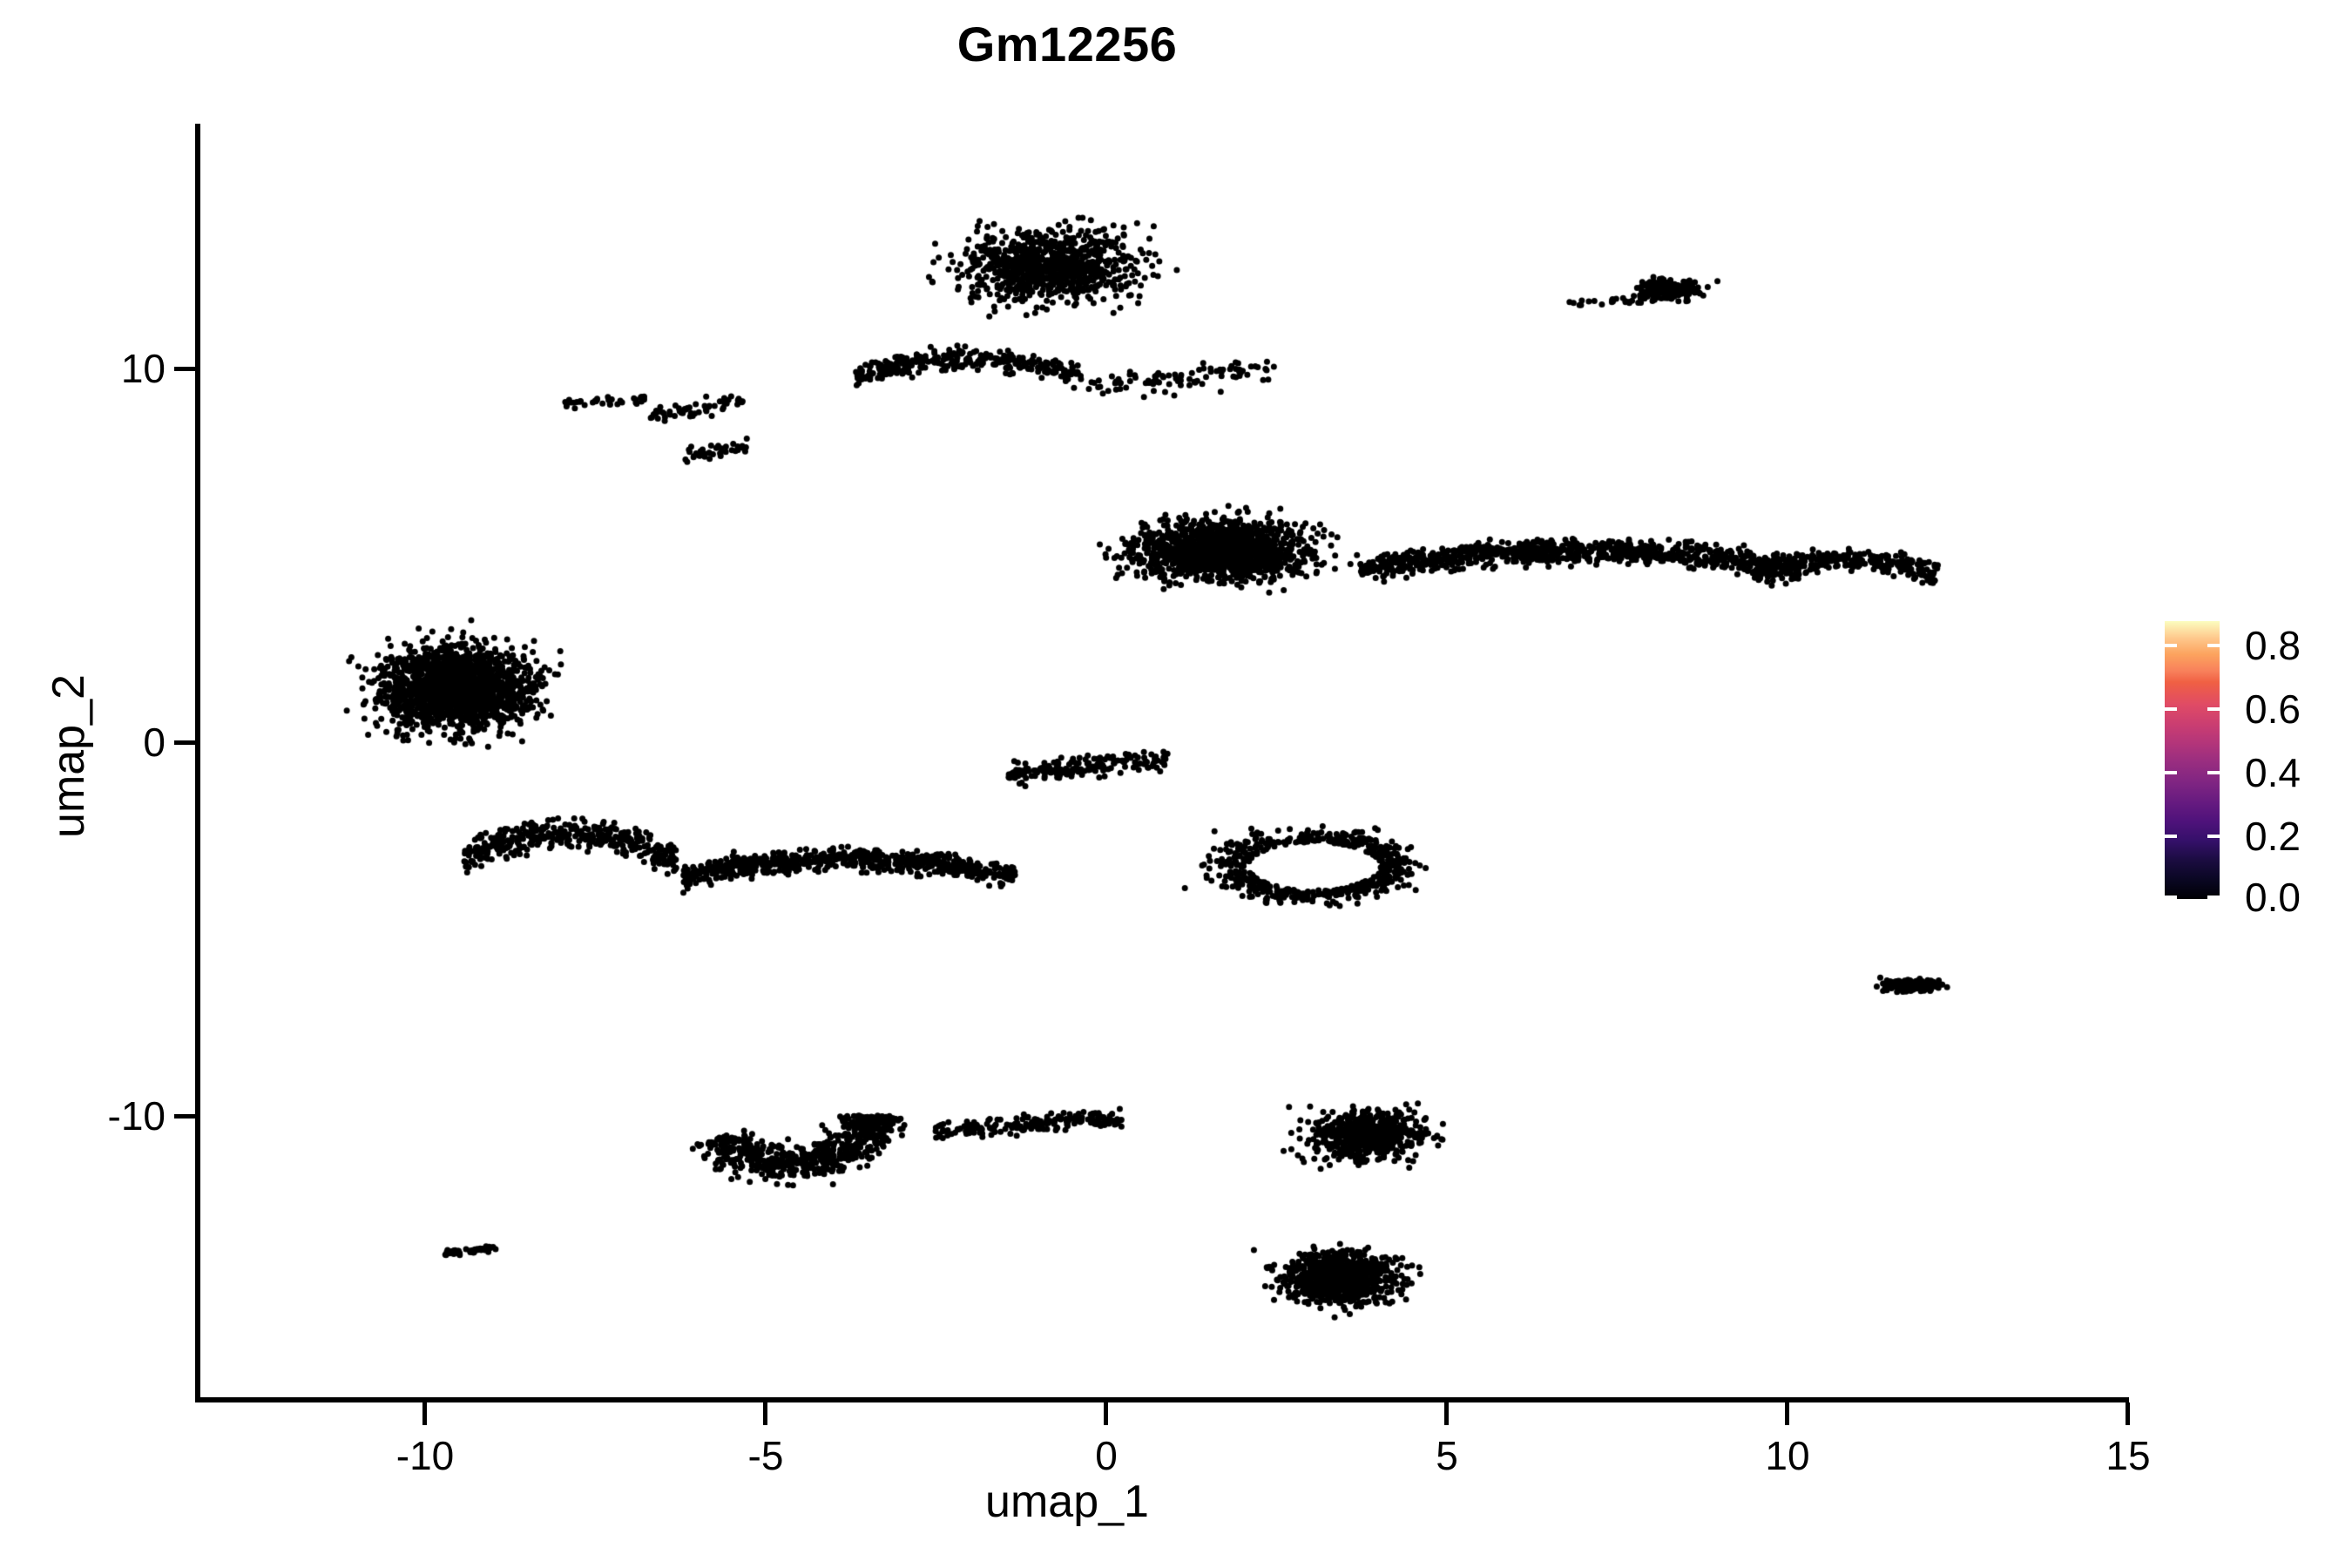  Describe the element at coordinates (154, 742) in the screenshot. I see `y-axis-ticklabel-0: 0` at that location.